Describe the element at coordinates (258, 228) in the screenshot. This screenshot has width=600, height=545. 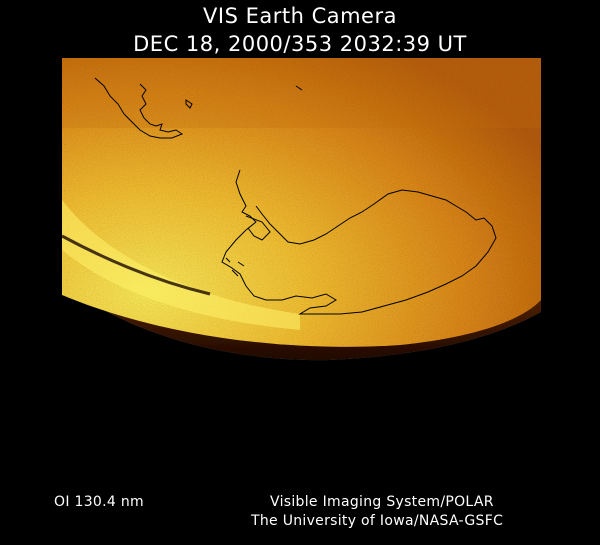
I see `coastline-bay` at that location.